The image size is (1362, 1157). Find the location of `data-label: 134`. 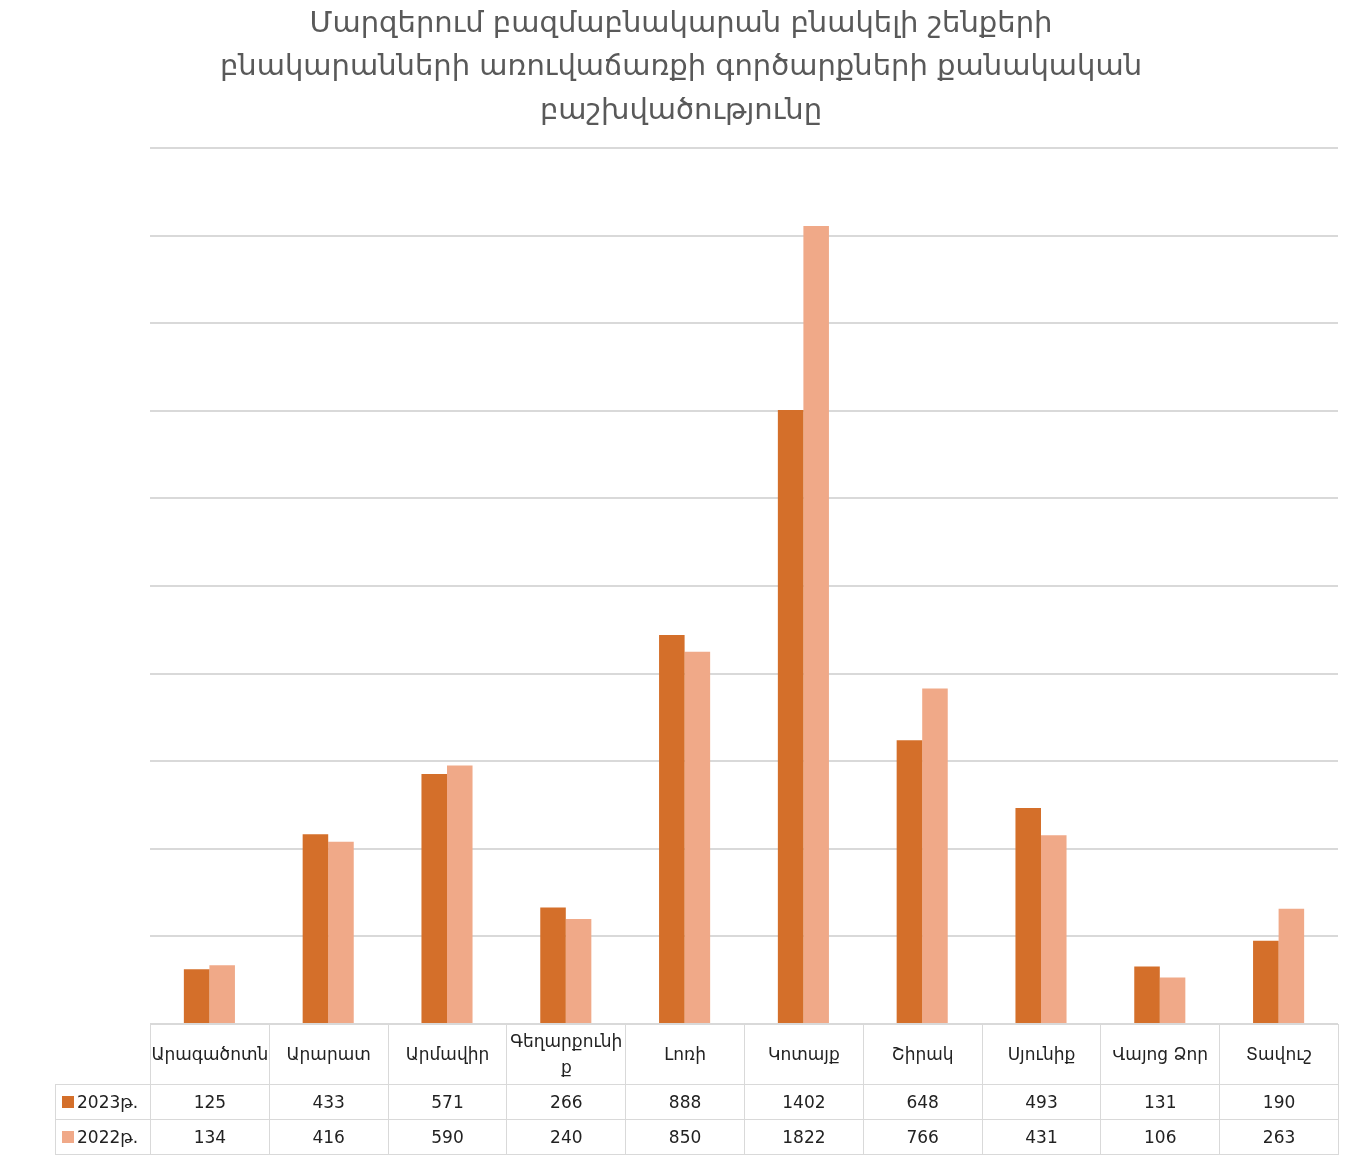

data-label: 134 is located at coordinates (210, 1137).